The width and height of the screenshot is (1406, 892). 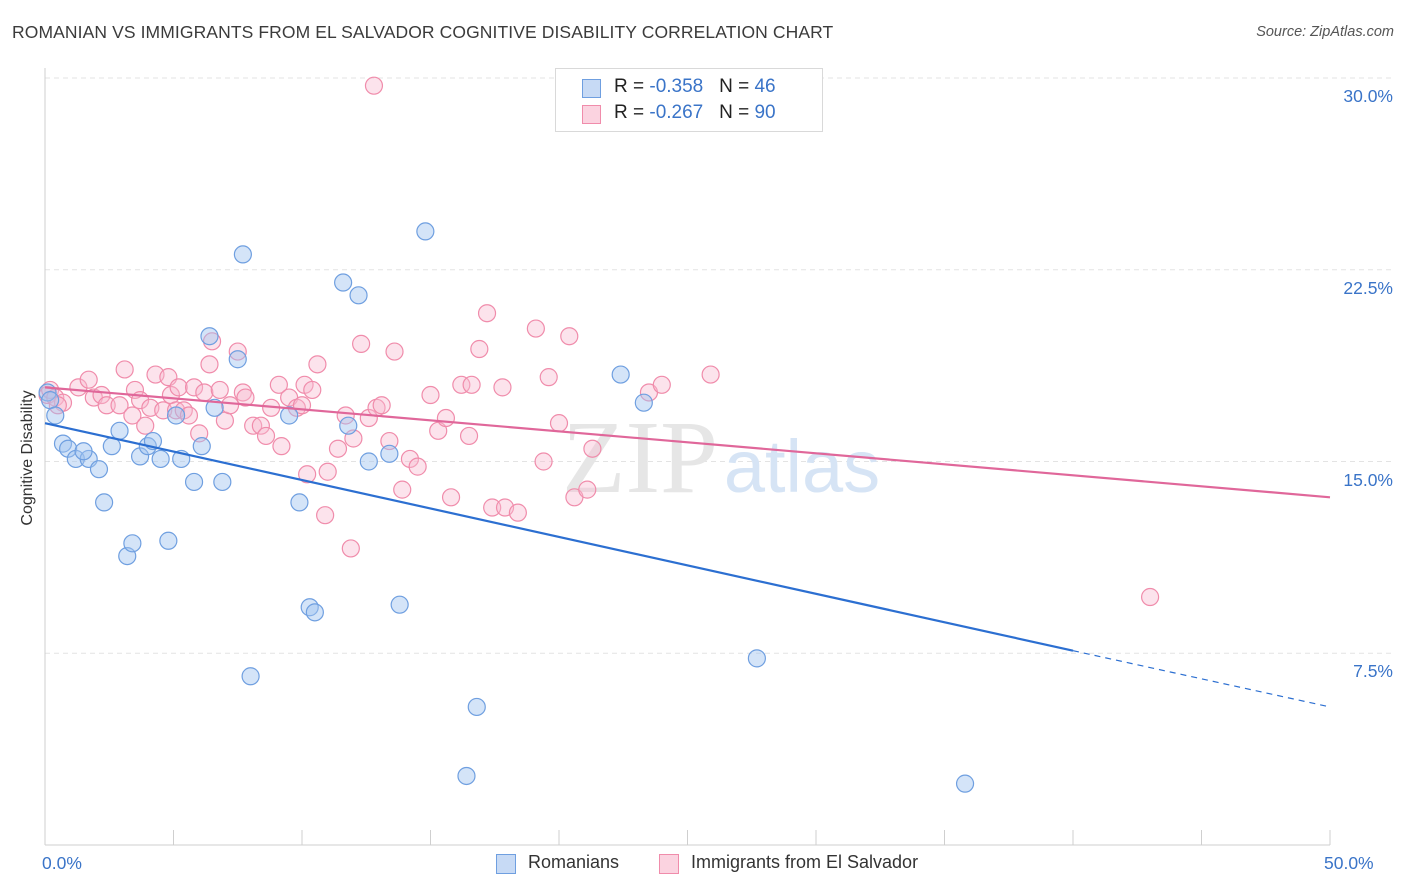 What do you see at coordinates (805, 862) in the screenshot?
I see `salvador-legend-label: Immigrants from El Salvador` at bounding box center [805, 862].